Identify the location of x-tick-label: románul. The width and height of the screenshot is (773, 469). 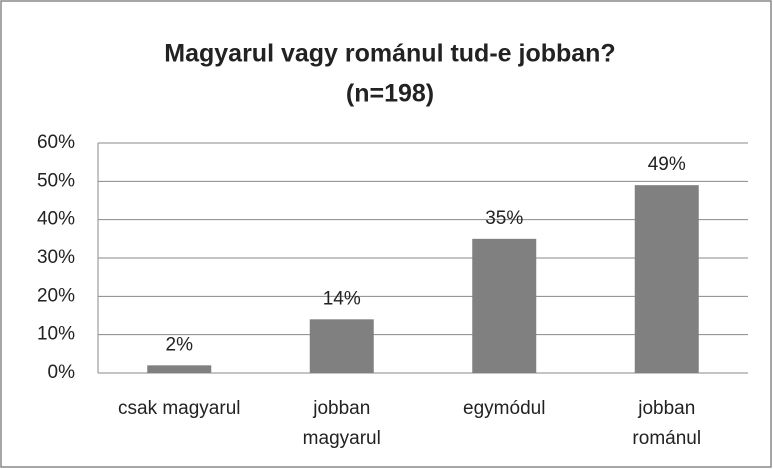
(666, 438).